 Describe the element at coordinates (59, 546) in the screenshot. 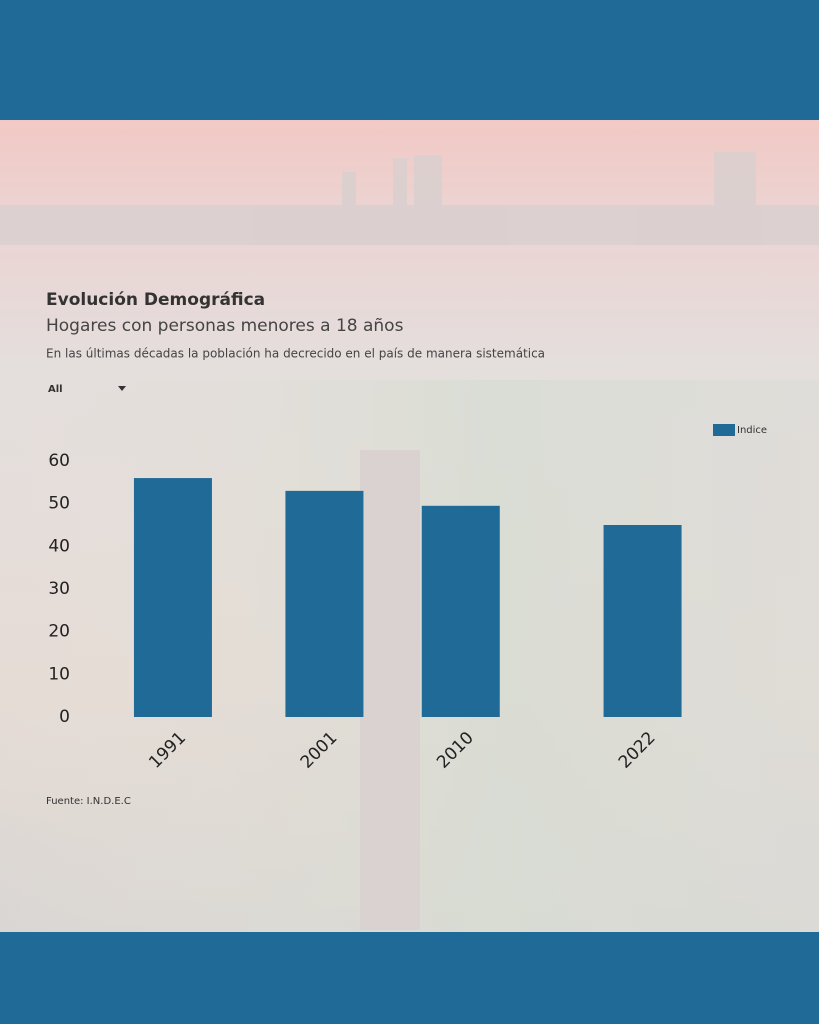

I see `y-tick-label: 40` at that location.